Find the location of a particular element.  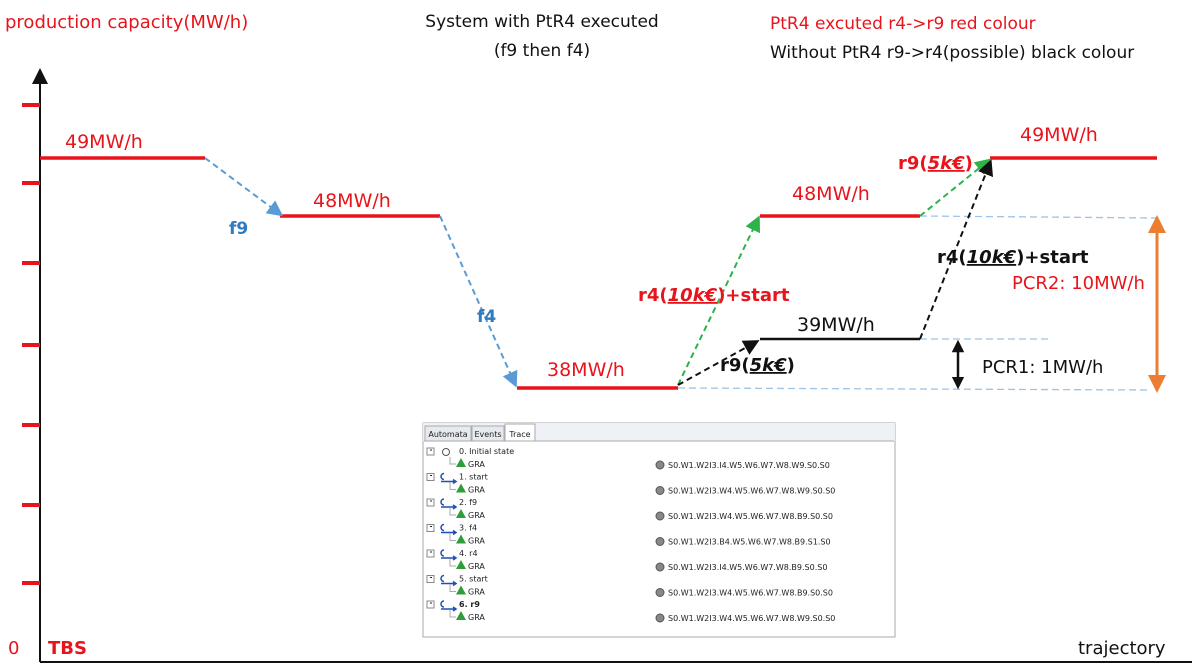

pcr-label: PCR2: 10MW/h is located at coordinates (1078, 283).